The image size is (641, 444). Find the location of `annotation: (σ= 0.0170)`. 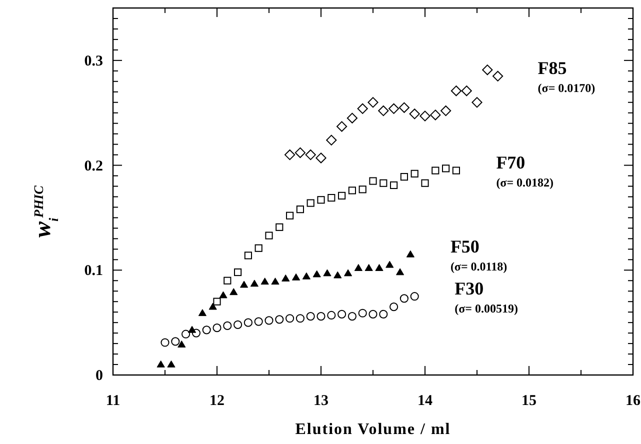

annotation: (σ= 0.0170) is located at coordinates (567, 88).